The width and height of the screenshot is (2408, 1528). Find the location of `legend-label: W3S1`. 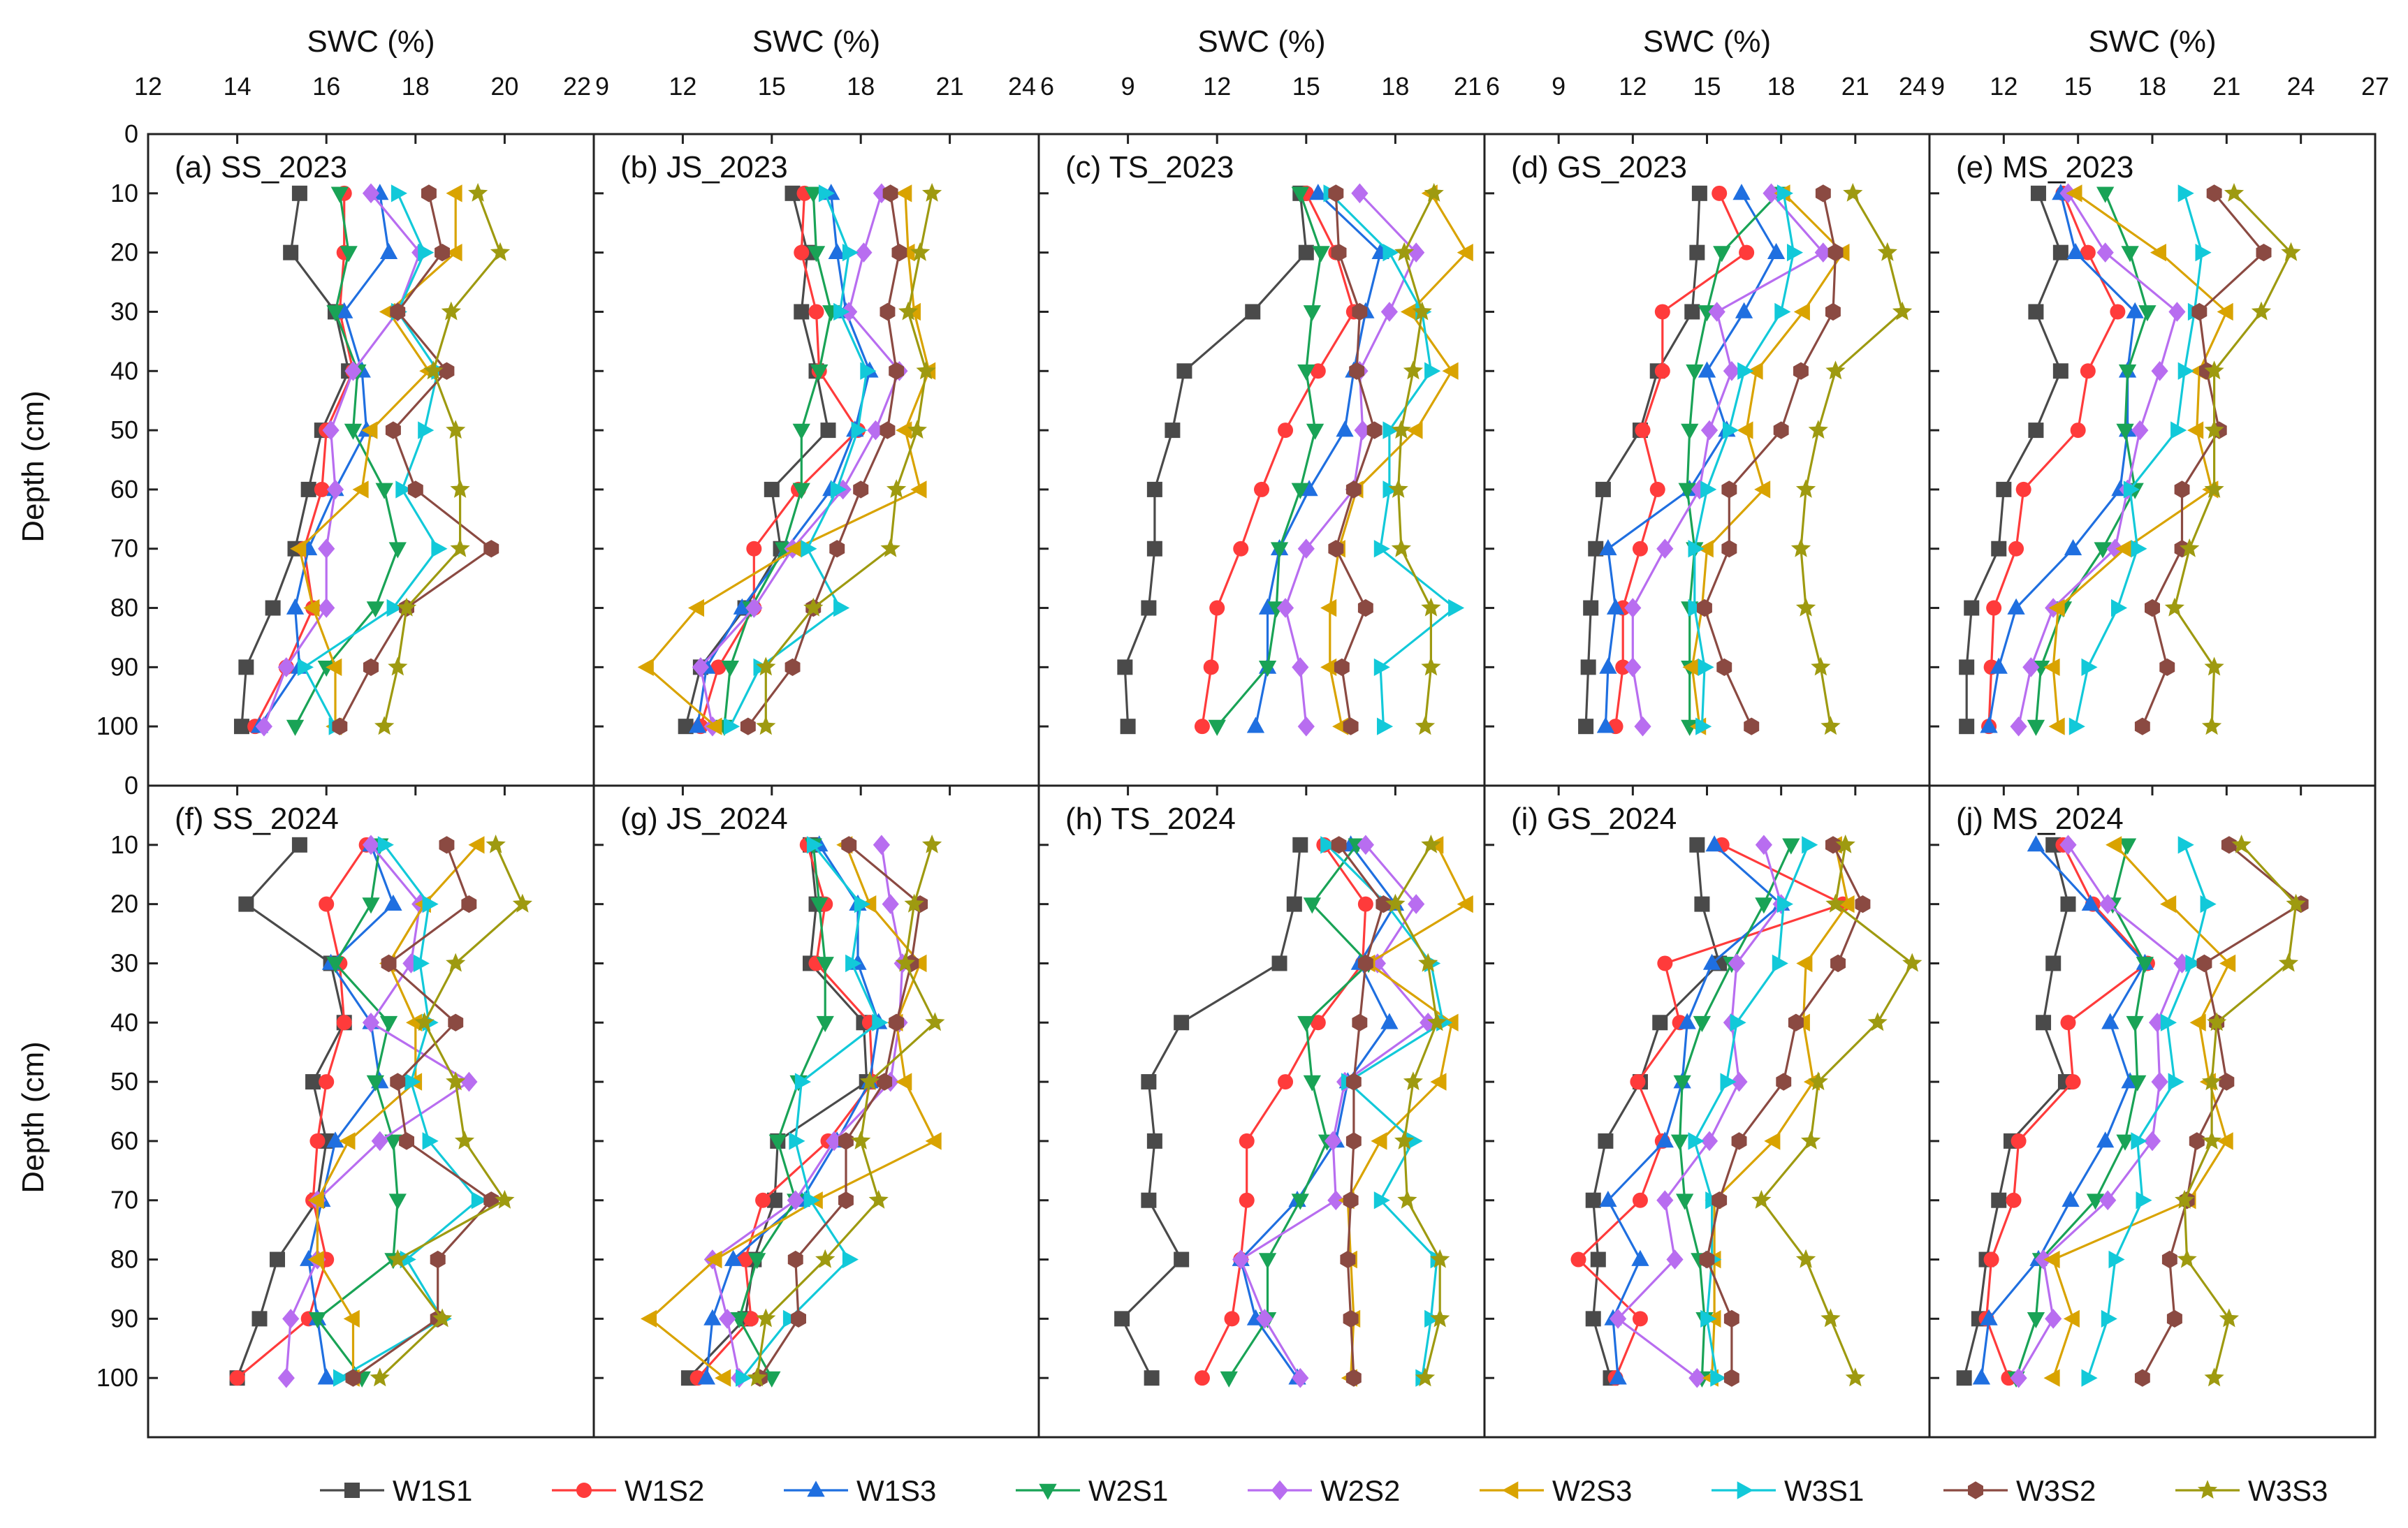

legend-label: W3S1 is located at coordinates (1824, 1490).